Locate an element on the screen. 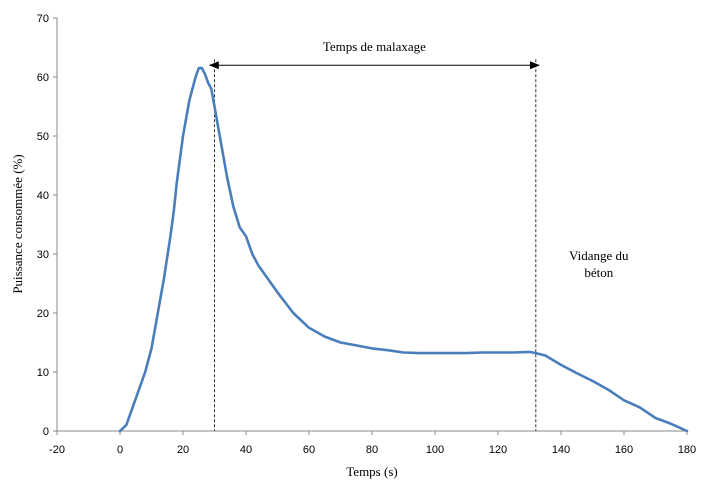 The image size is (711, 488). x-ticks: -20 0 20 40 60 80 100 120 140 160 180 is located at coordinates (372, 443).